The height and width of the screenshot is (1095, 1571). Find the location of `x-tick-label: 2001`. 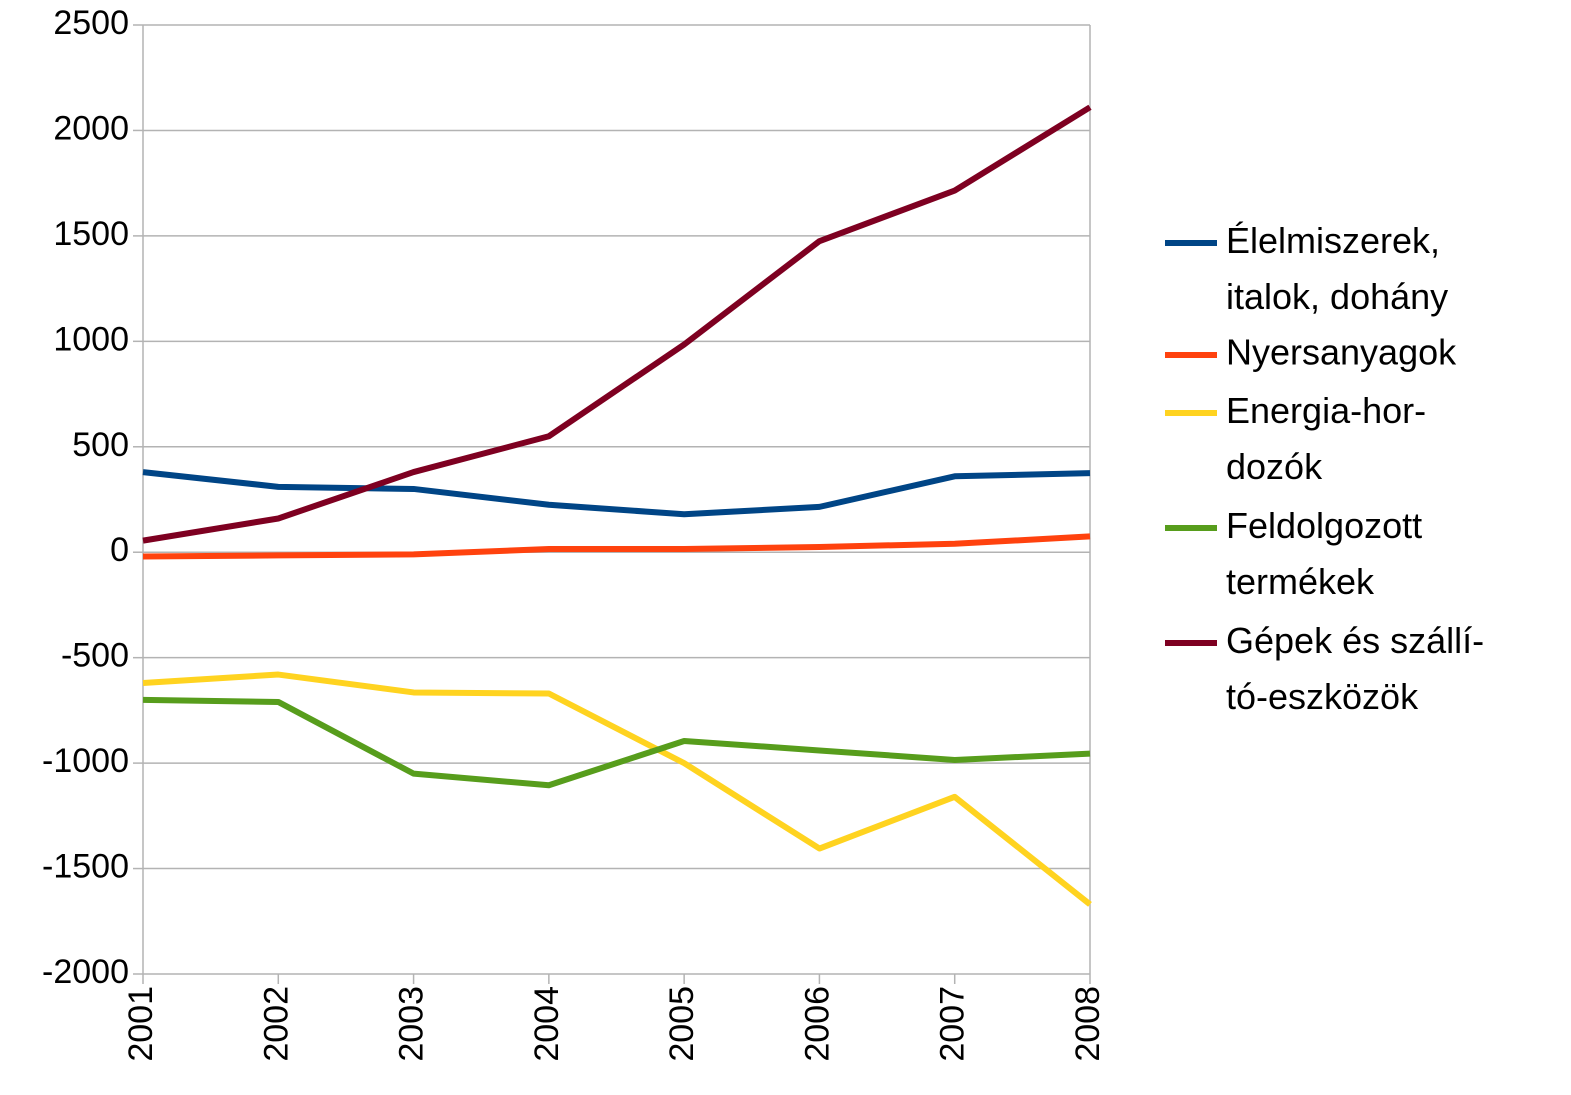

x-tick-label: 2001 is located at coordinates (141, 1024).